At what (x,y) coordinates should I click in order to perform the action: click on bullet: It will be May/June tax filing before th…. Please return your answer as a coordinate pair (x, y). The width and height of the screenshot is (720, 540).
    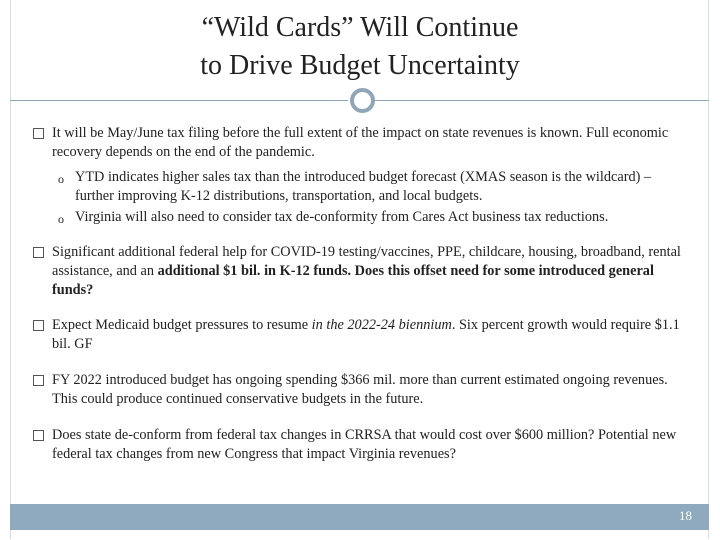
    Looking at the image, I should click on (370, 143).